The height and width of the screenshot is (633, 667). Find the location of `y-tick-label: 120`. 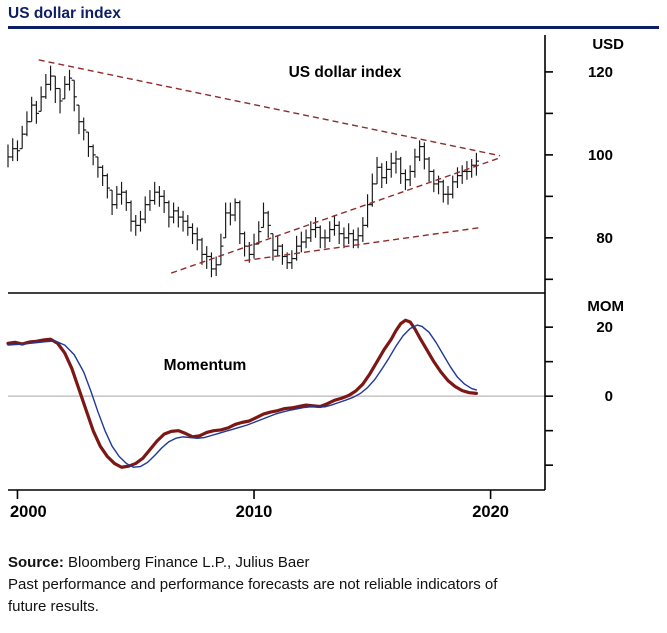

y-tick-label: 120 is located at coordinates (600, 72).